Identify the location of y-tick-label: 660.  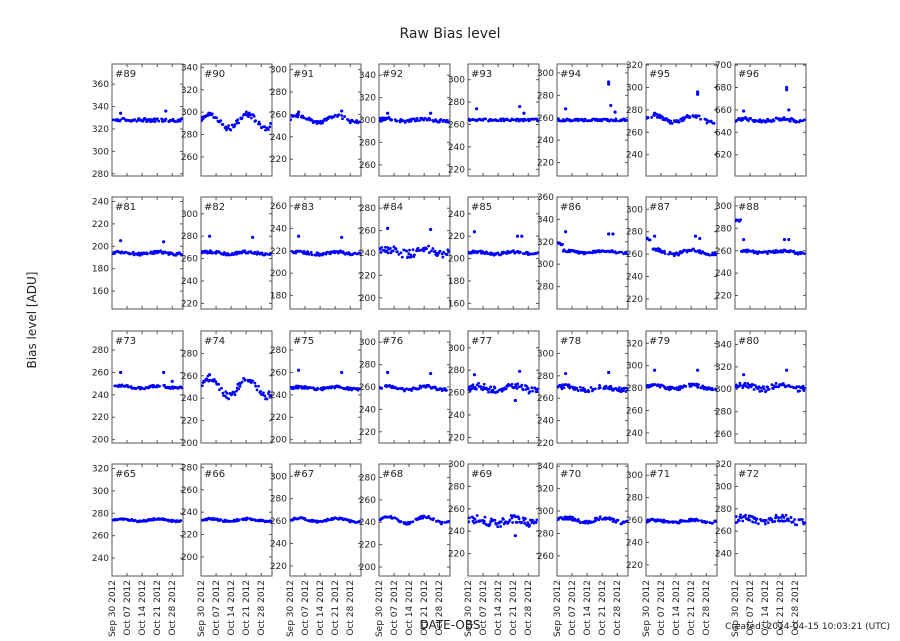
(723, 111).